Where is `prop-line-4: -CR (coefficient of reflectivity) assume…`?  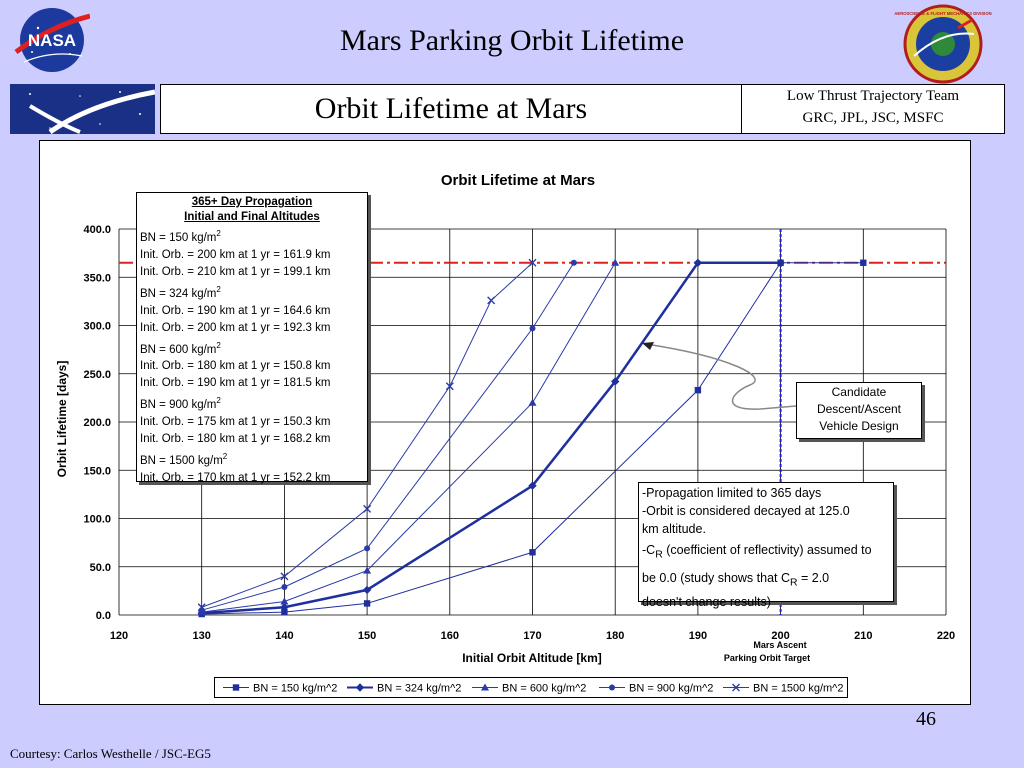 prop-line-4: -CR (coefficient of reflectivity) assume… is located at coordinates (766, 553).